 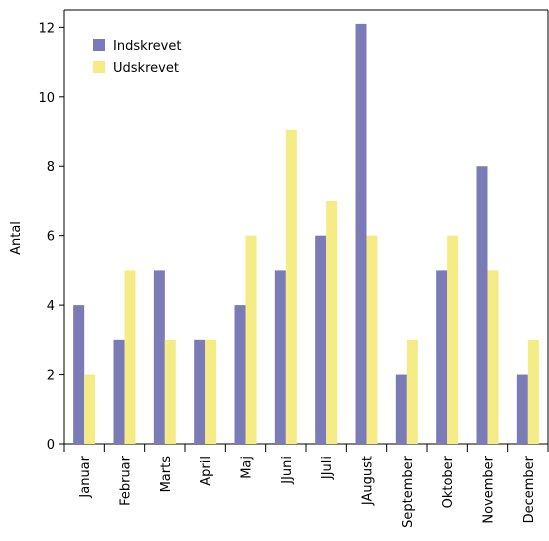 I want to click on legend-label: Udskrevet, so click(x=146, y=68).